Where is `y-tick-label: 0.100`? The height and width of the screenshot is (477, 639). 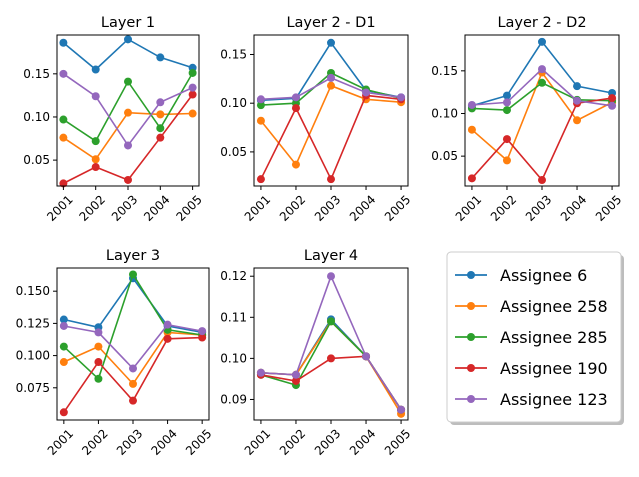 y-tick-label: 0.100 is located at coordinates (33, 356).